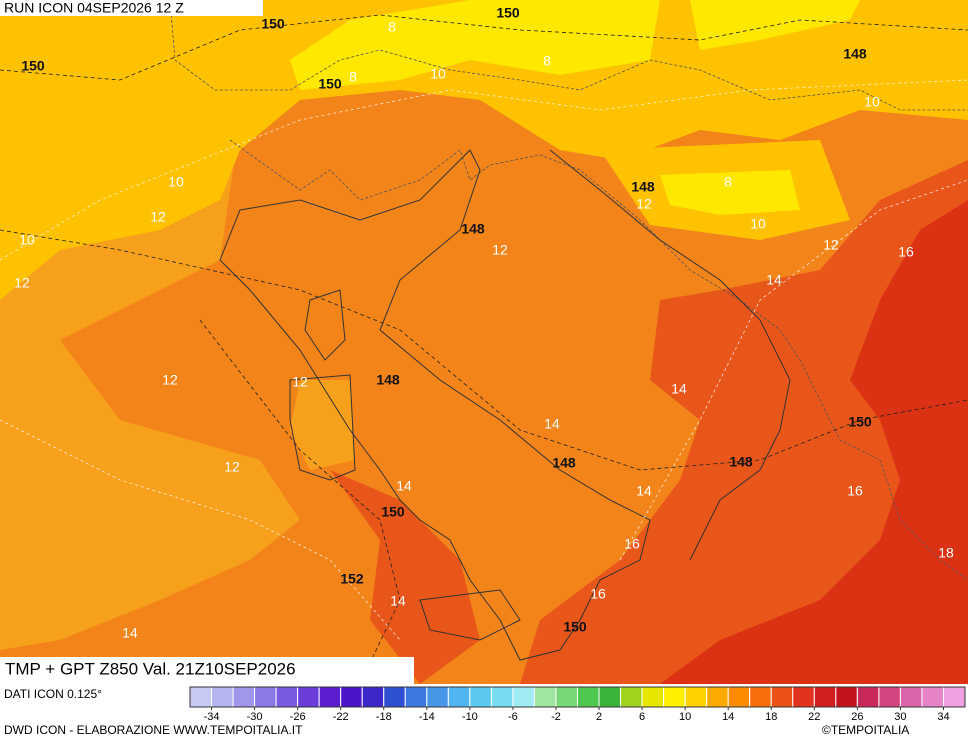  Describe the element at coordinates (857, 717) in the screenshot. I see `colorbar-tick-label: 26` at that location.